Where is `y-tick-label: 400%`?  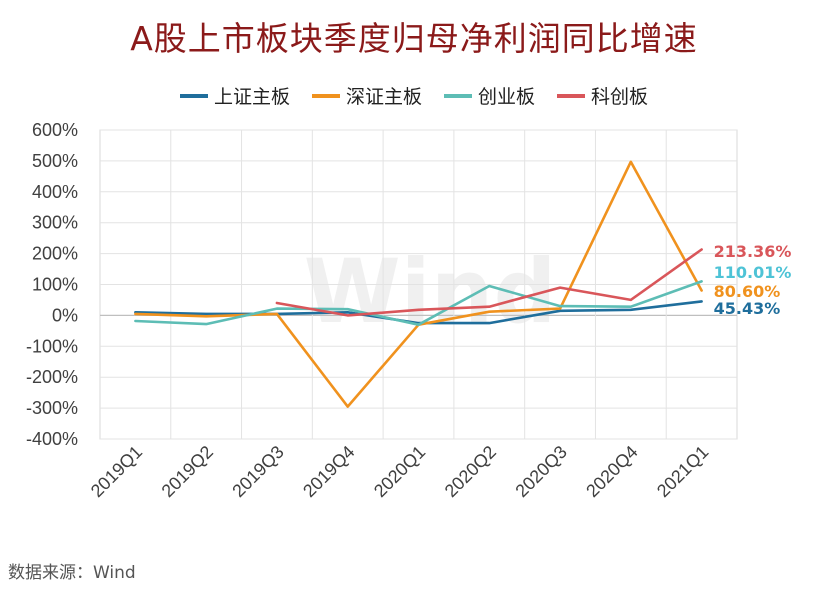 y-tick-label: 400% is located at coordinates (55, 192).